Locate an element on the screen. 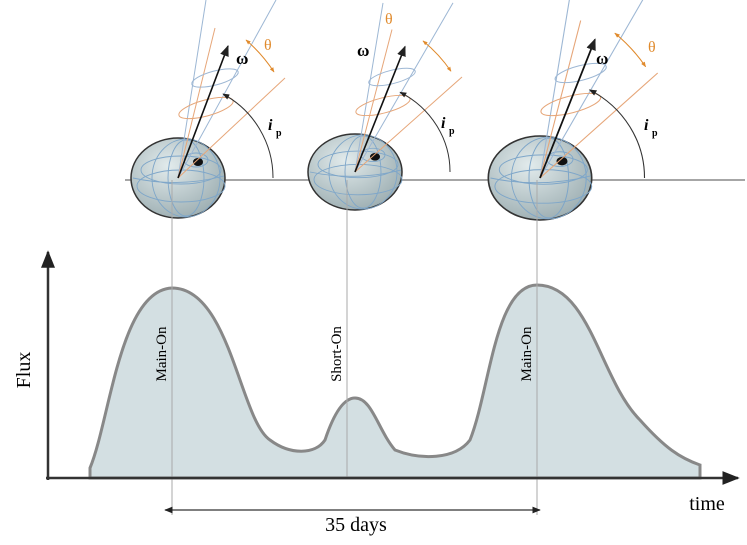 This screenshot has height=545, width=747. phase-label: Short-On is located at coordinates (337, 354).